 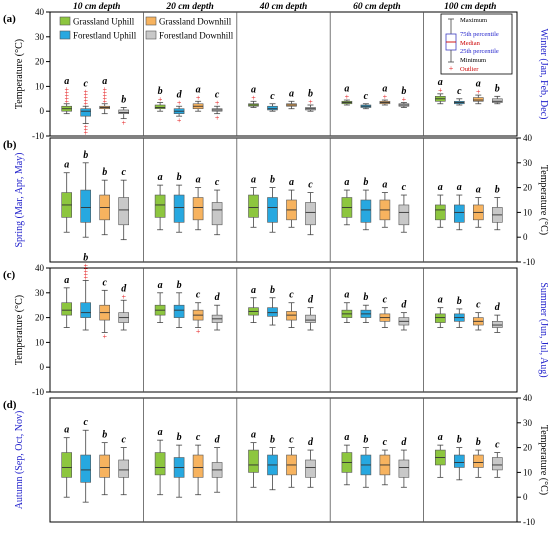 What do you see at coordinates (283, 7) in the screenshot?
I see `depth-header: 40 cm depth` at bounding box center [283, 7].